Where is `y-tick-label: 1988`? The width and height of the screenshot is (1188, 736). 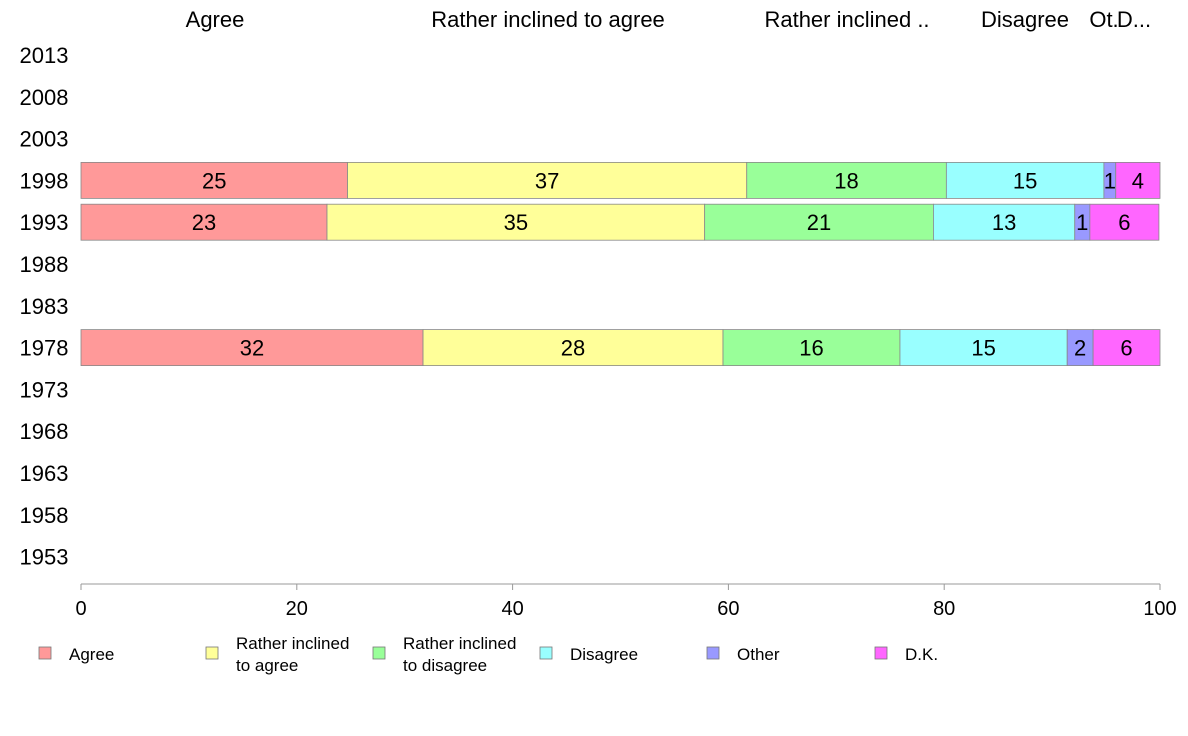 y-tick-label: 1988 is located at coordinates (44, 264).